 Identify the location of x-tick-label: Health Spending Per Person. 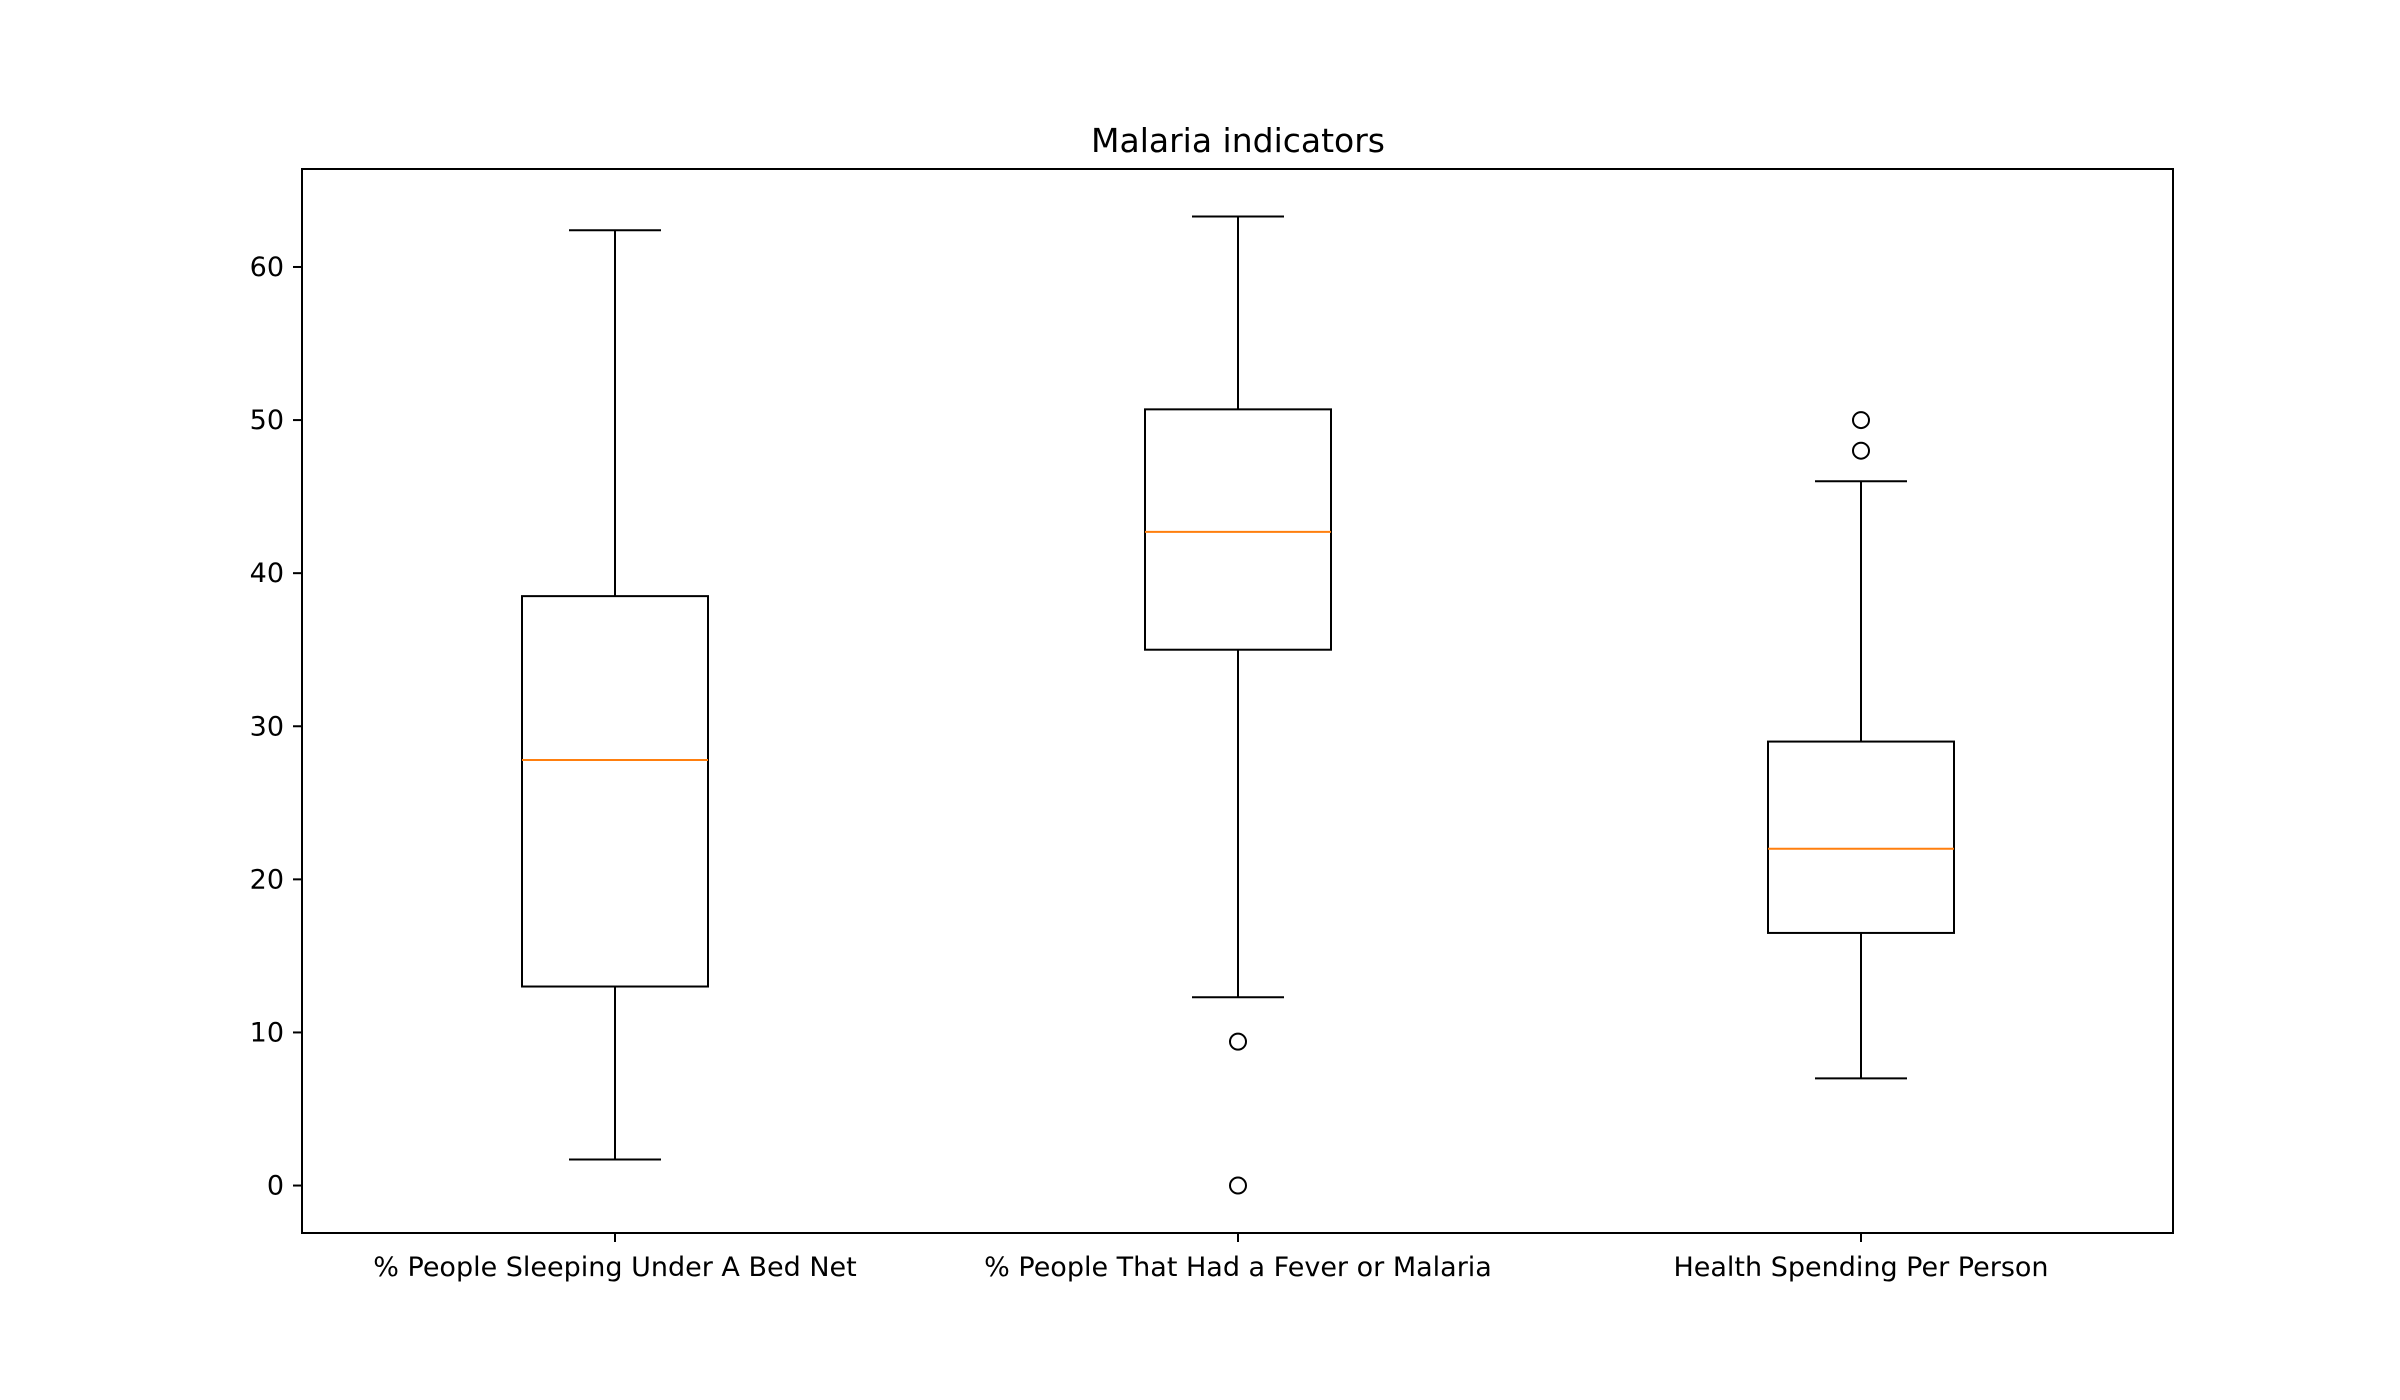
(1860, 1267).